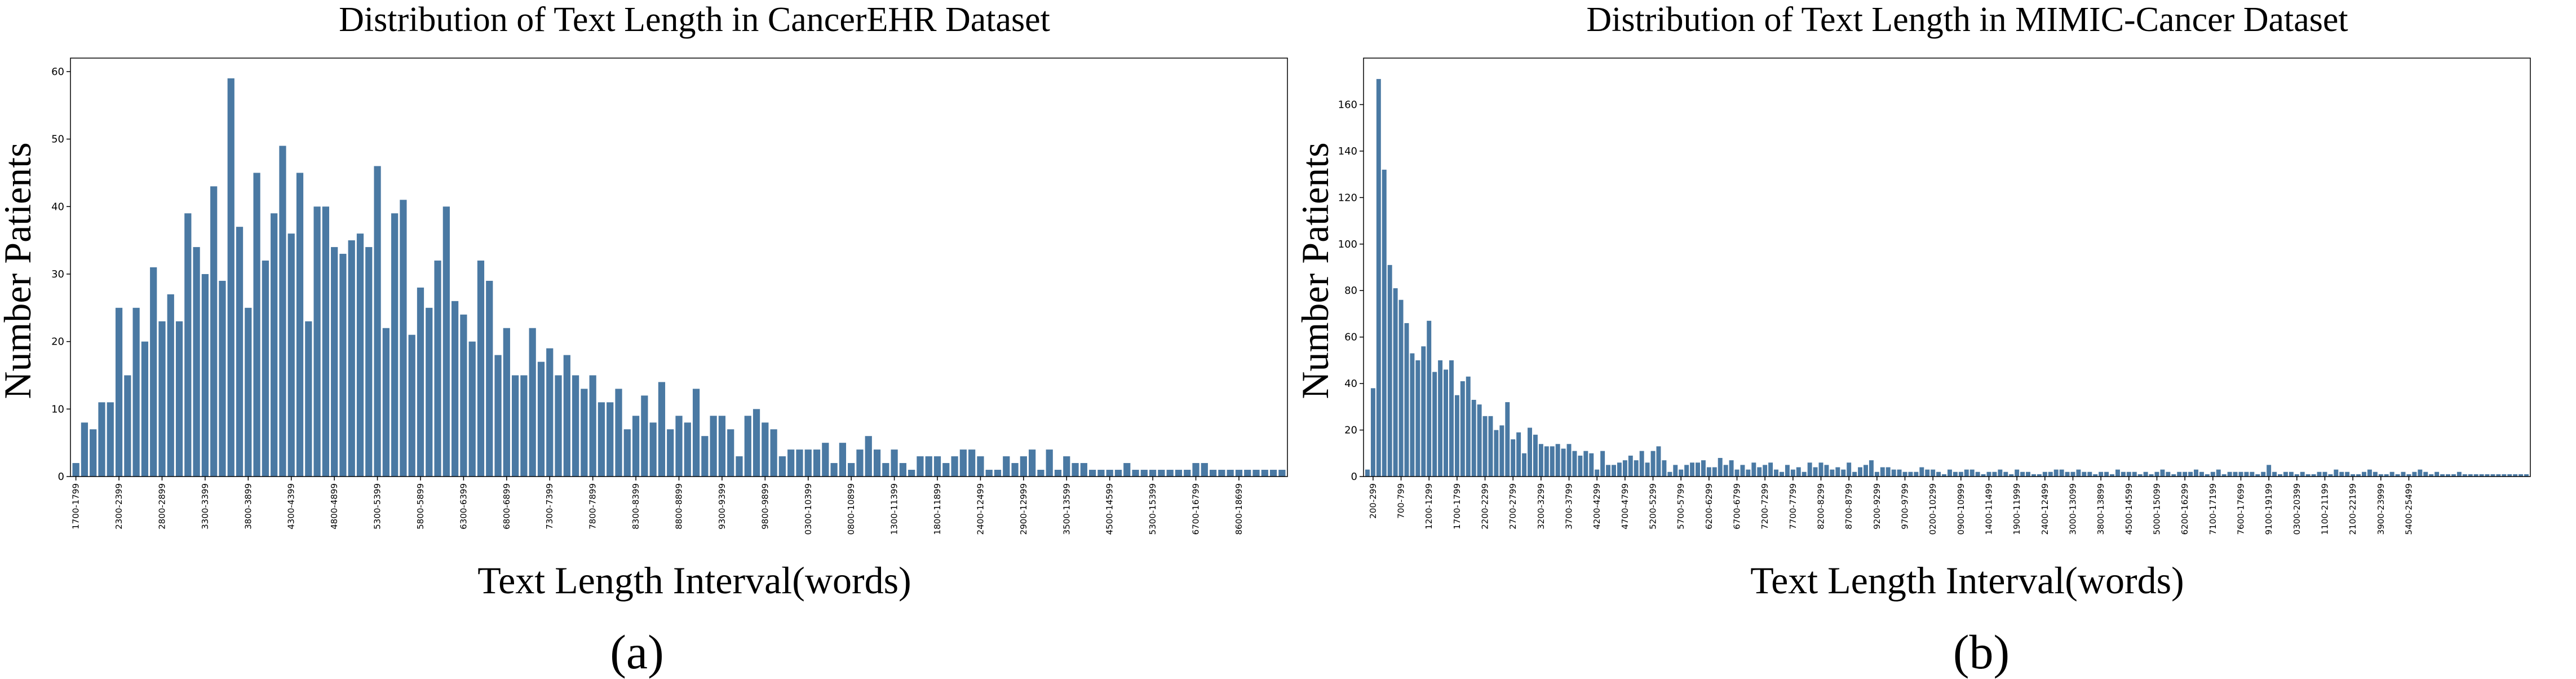 The image size is (2576, 679). Describe the element at coordinates (550, 506) in the screenshot. I see `x-tick-label: 7300-7399` at that location.